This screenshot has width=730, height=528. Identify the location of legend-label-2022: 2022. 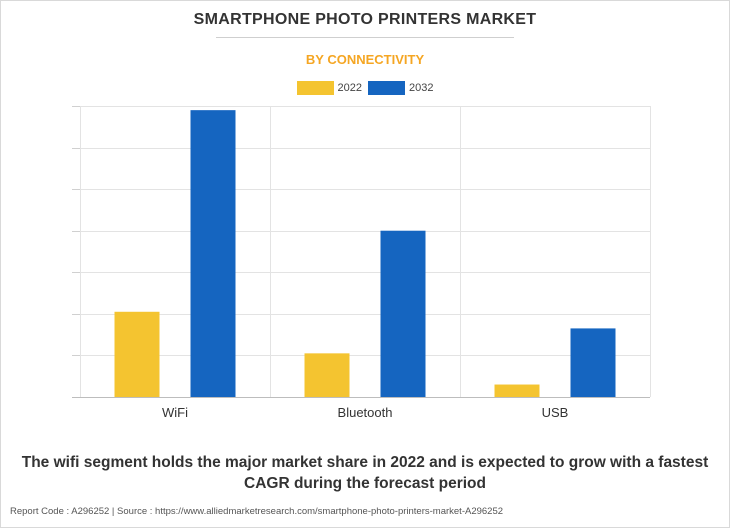
(349, 88).